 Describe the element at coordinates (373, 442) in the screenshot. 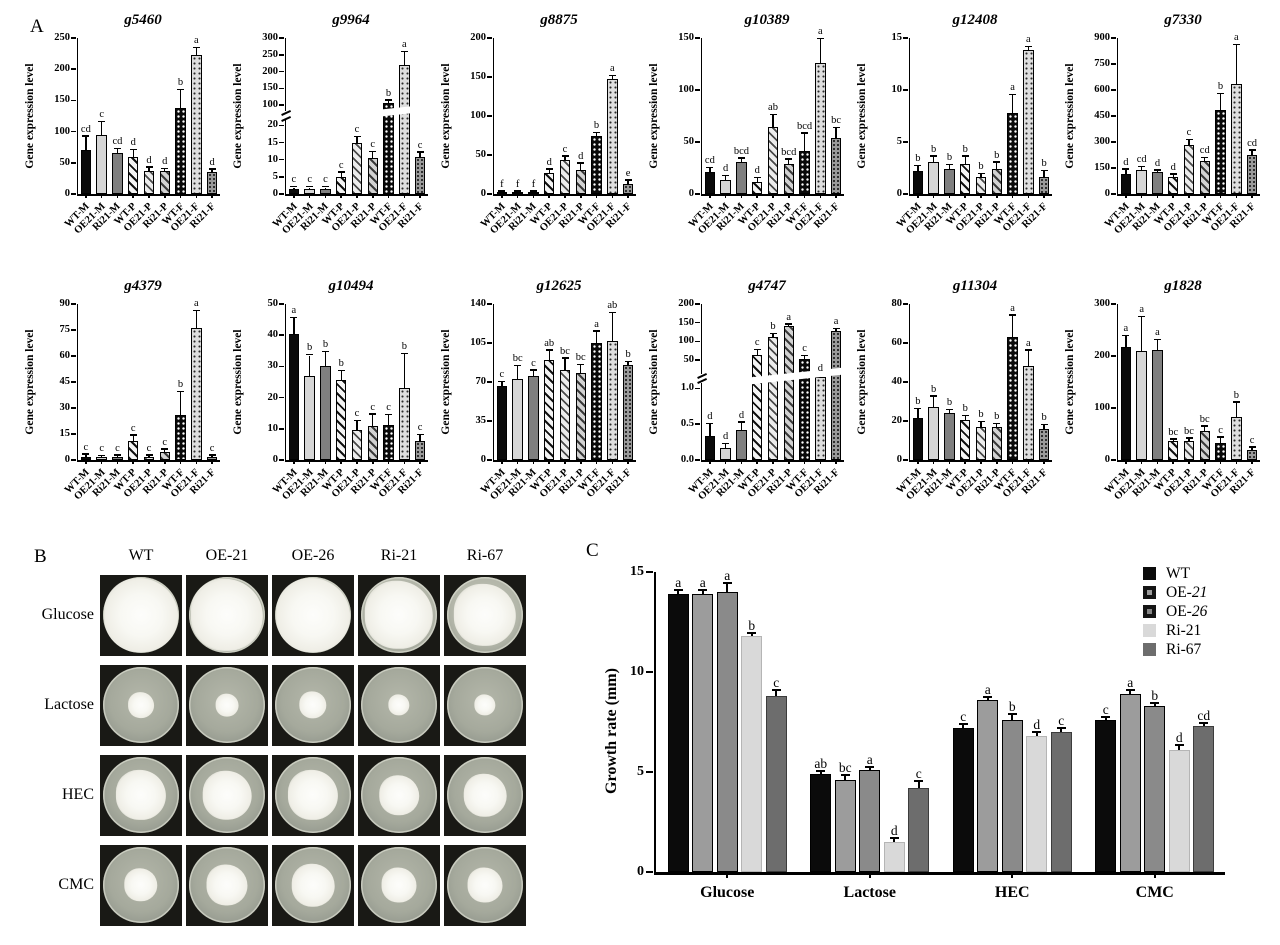

I see `bar-Ri21-P` at that location.